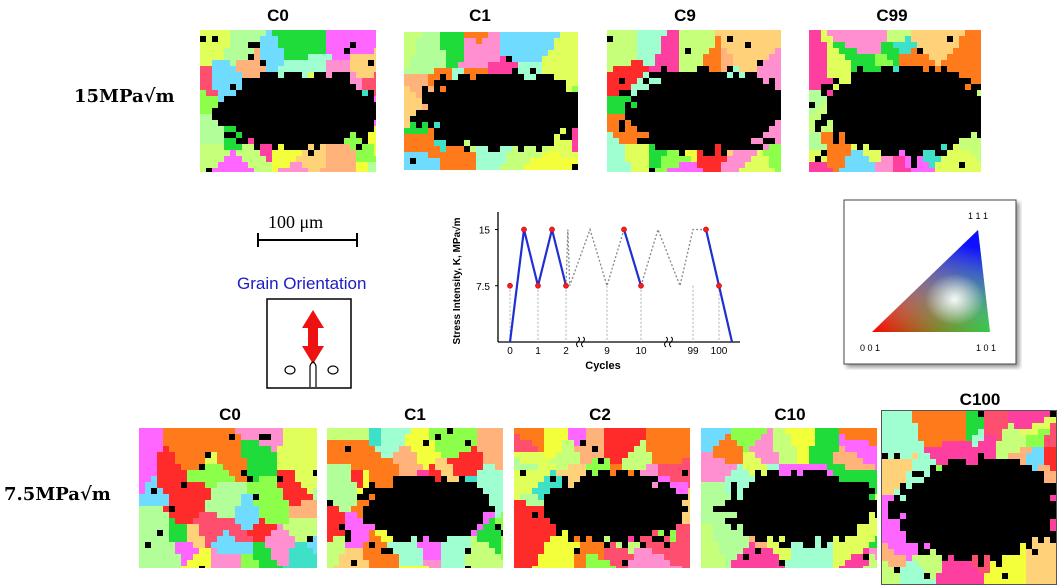 The image size is (1064, 587). I want to click on bottom-panel-title-c1: C1, so click(415, 414).